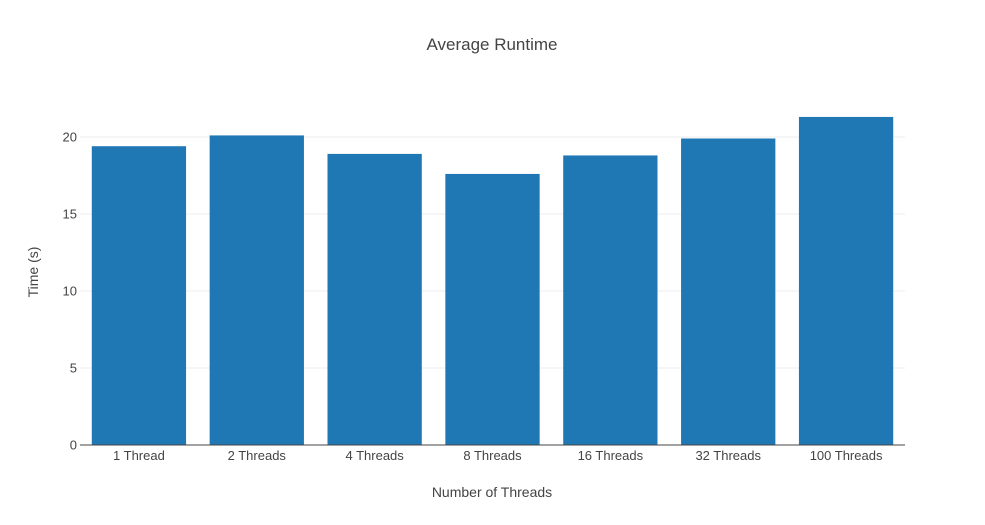  Describe the element at coordinates (70, 213) in the screenshot. I see `y-tick-label: 15` at that location.